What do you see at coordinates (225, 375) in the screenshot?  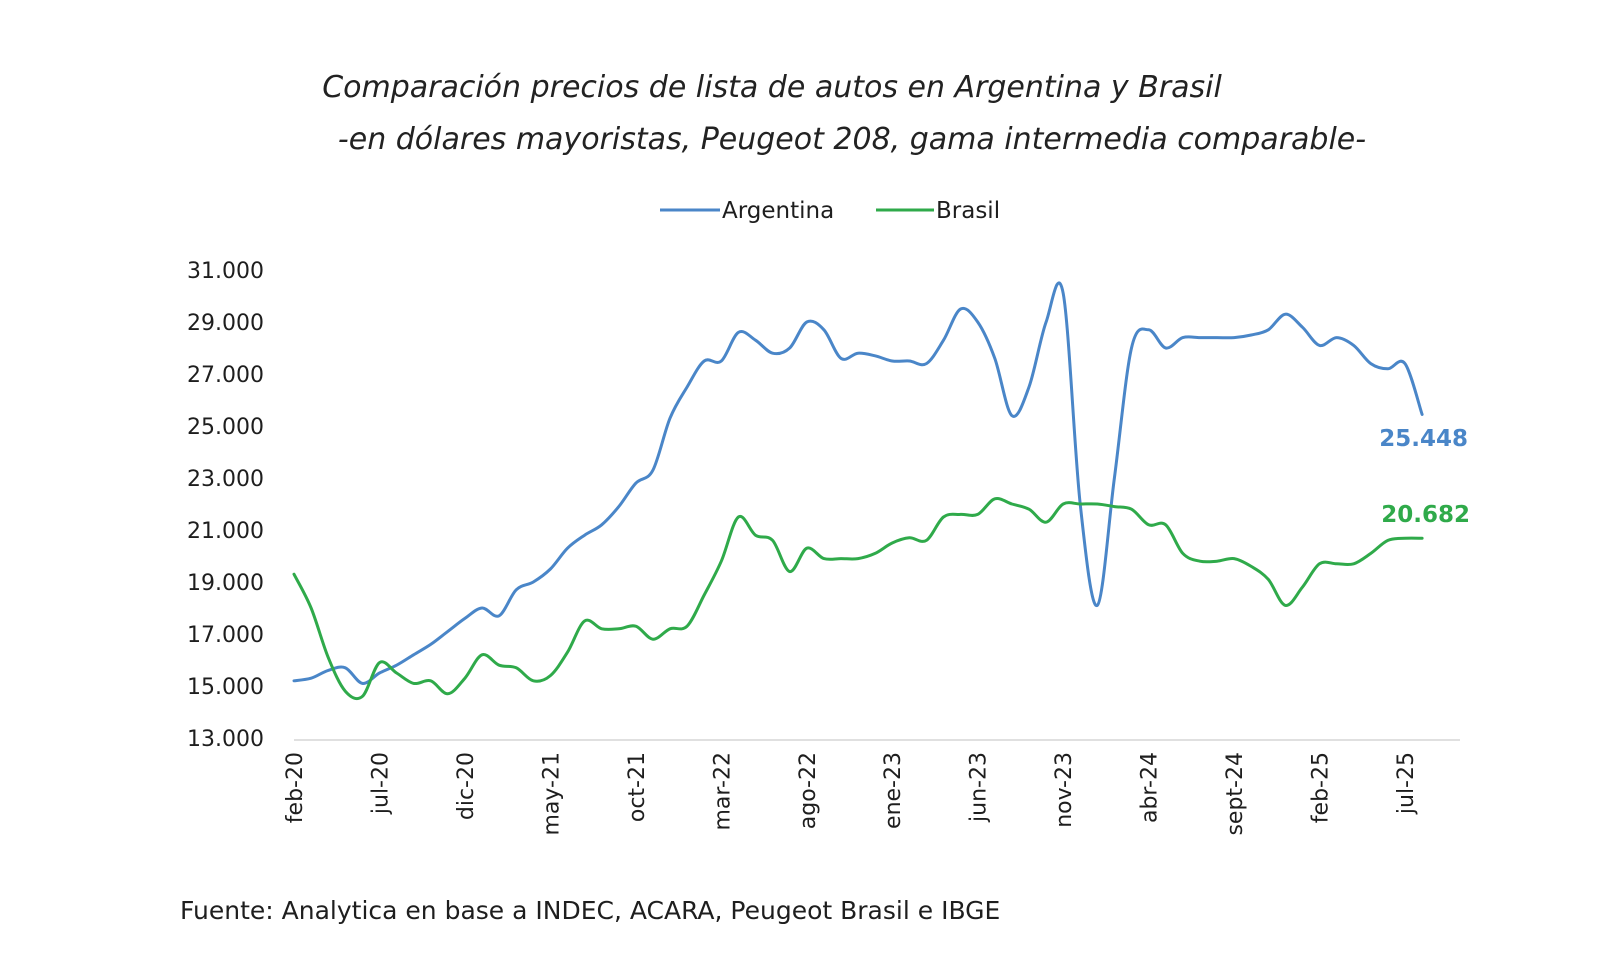 I see `y-tick-label: 27.000` at bounding box center [225, 375].